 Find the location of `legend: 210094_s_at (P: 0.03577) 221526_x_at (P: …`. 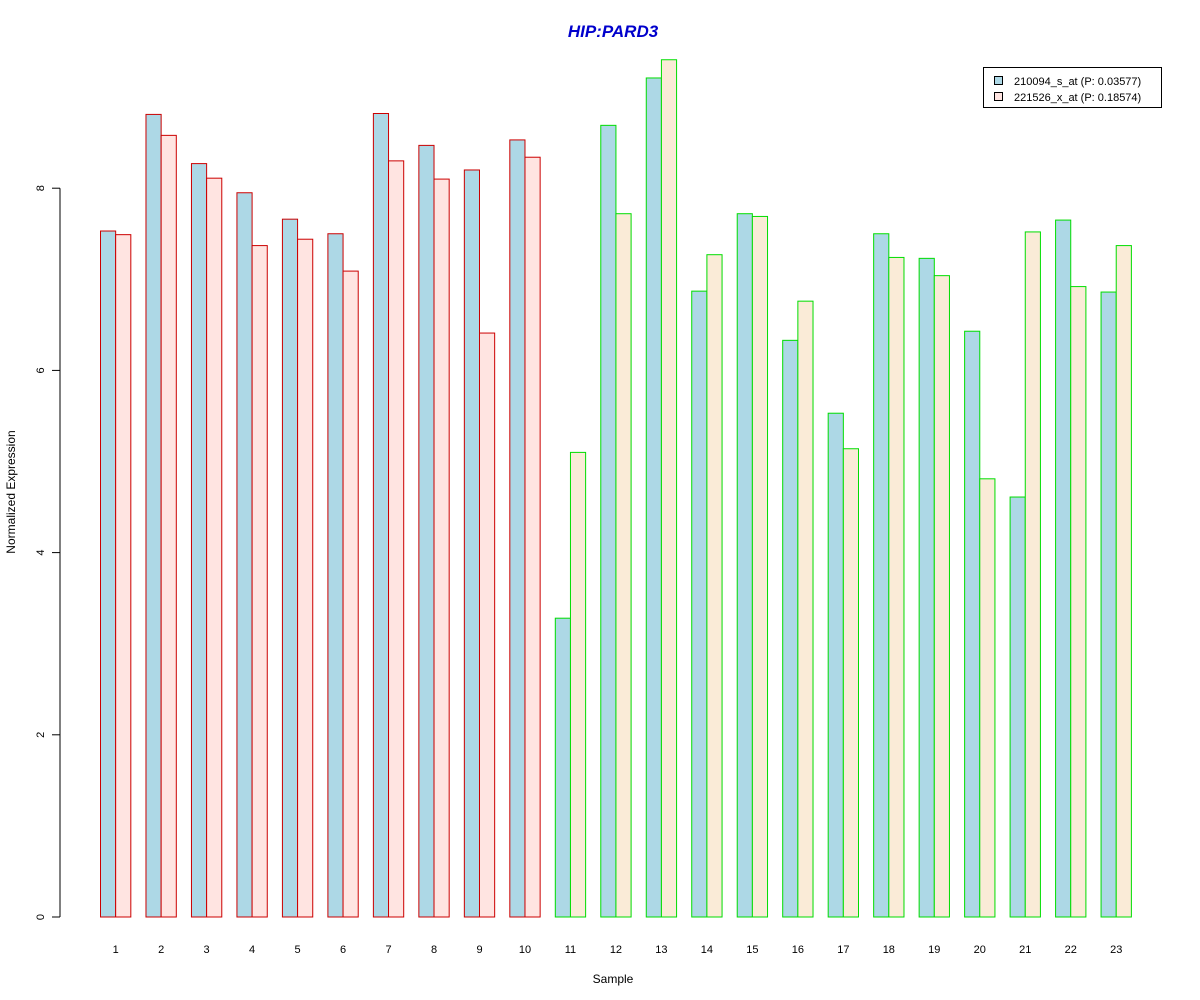

legend: 210094_s_at (P: 0.03577) 221526_x_at (P: … is located at coordinates (1072, 87).